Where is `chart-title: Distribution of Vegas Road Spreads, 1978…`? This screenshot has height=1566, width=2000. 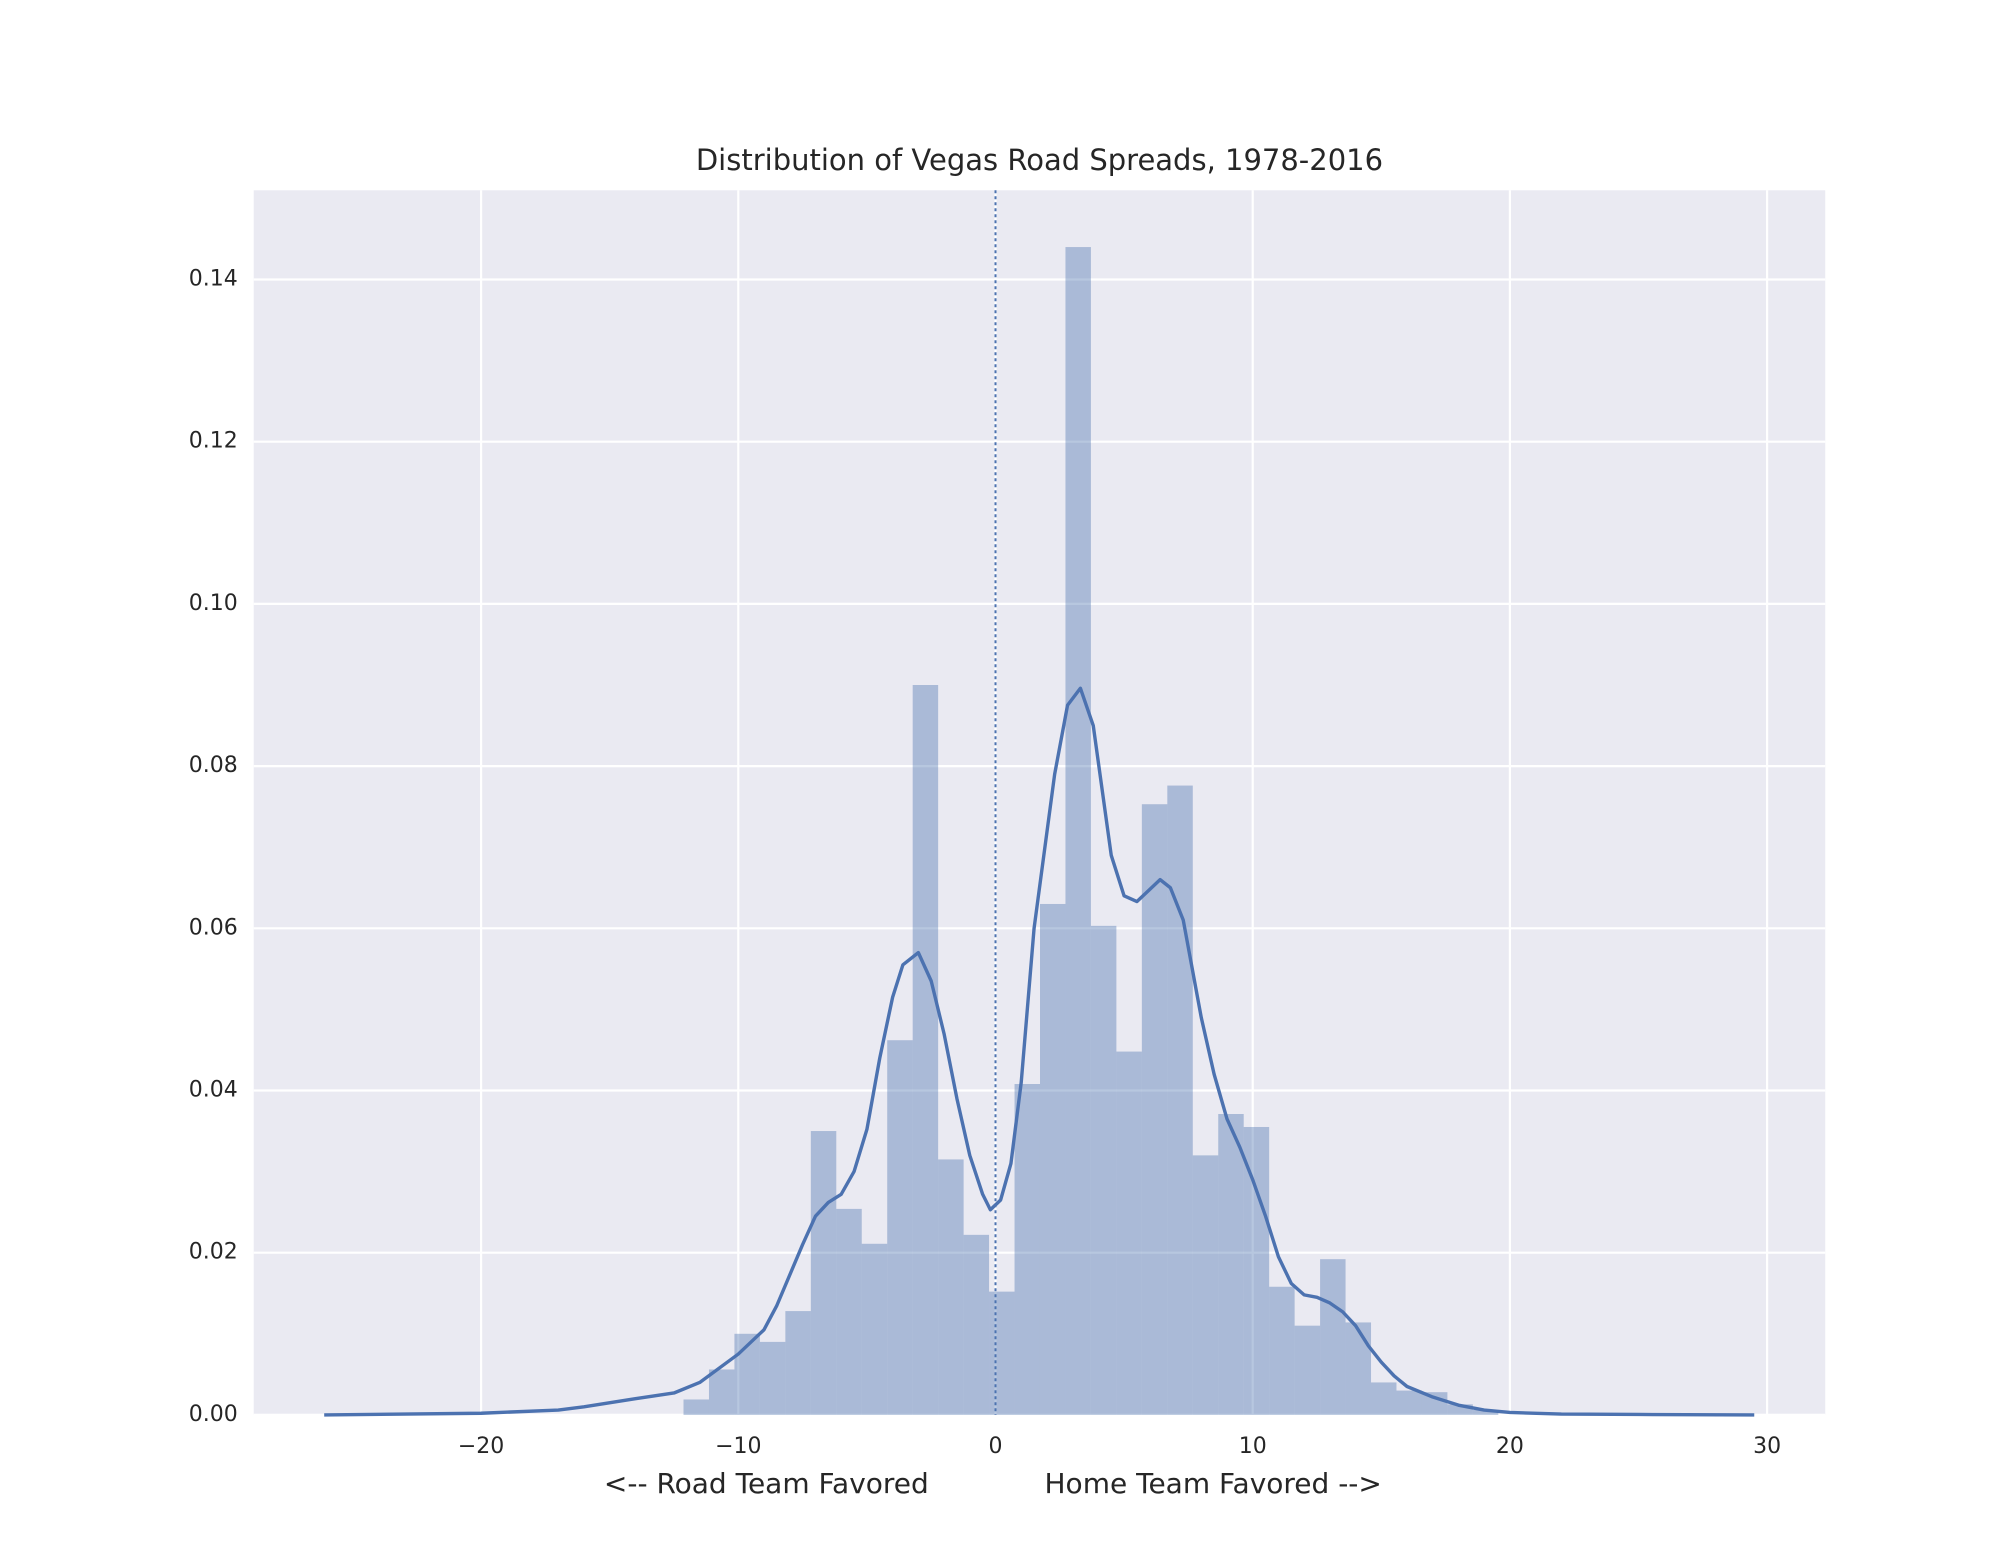
chart-title: Distribution of Vegas Road Spreads, 1978… is located at coordinates (1039, 160).